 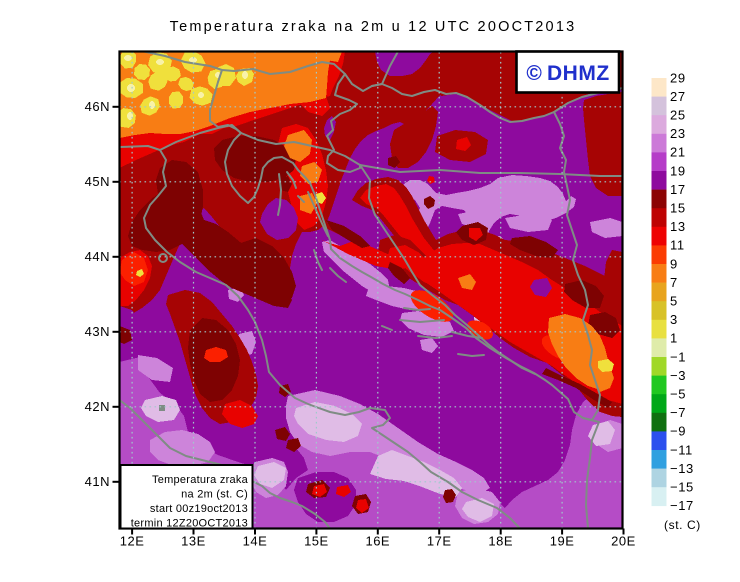 I want to click on svg-text: −1, so click(x=678, y=356).